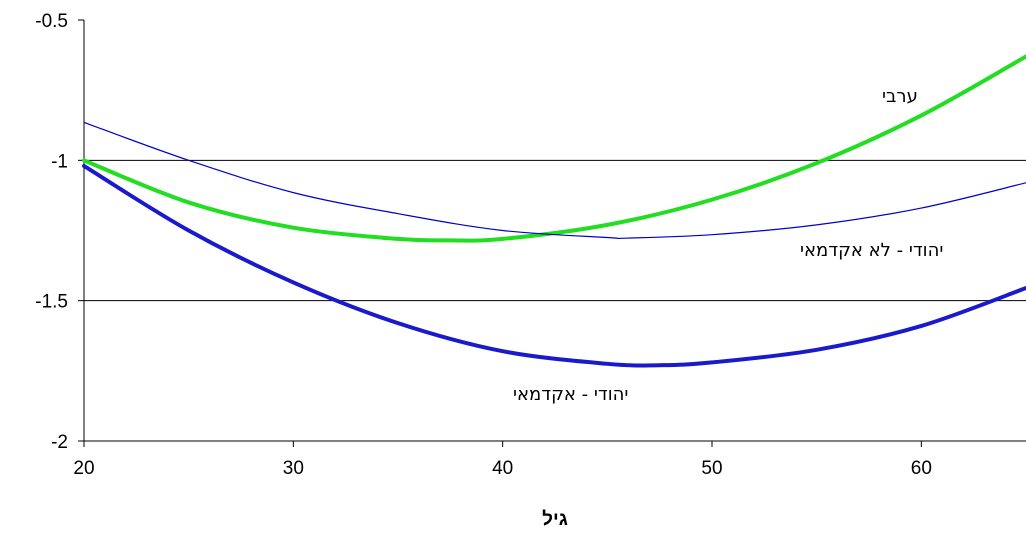 The image size is (1026, 533). I want to click on x-tick-label: 30, so click(293, 468).